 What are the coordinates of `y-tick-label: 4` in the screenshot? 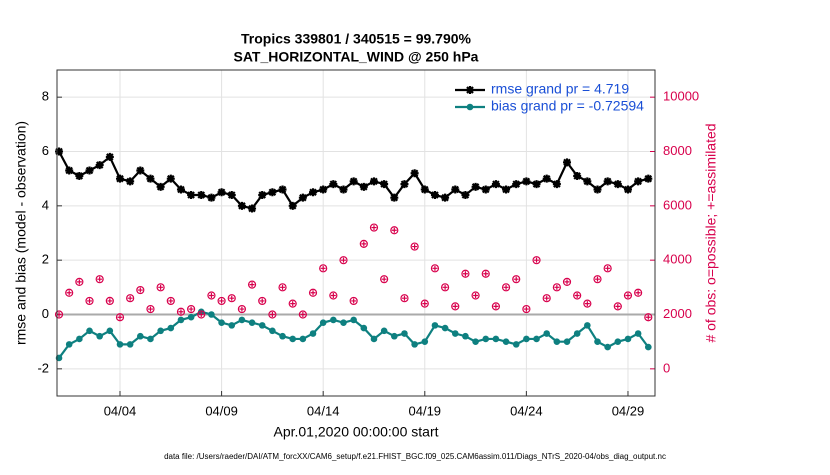 It's located at (45, 204).